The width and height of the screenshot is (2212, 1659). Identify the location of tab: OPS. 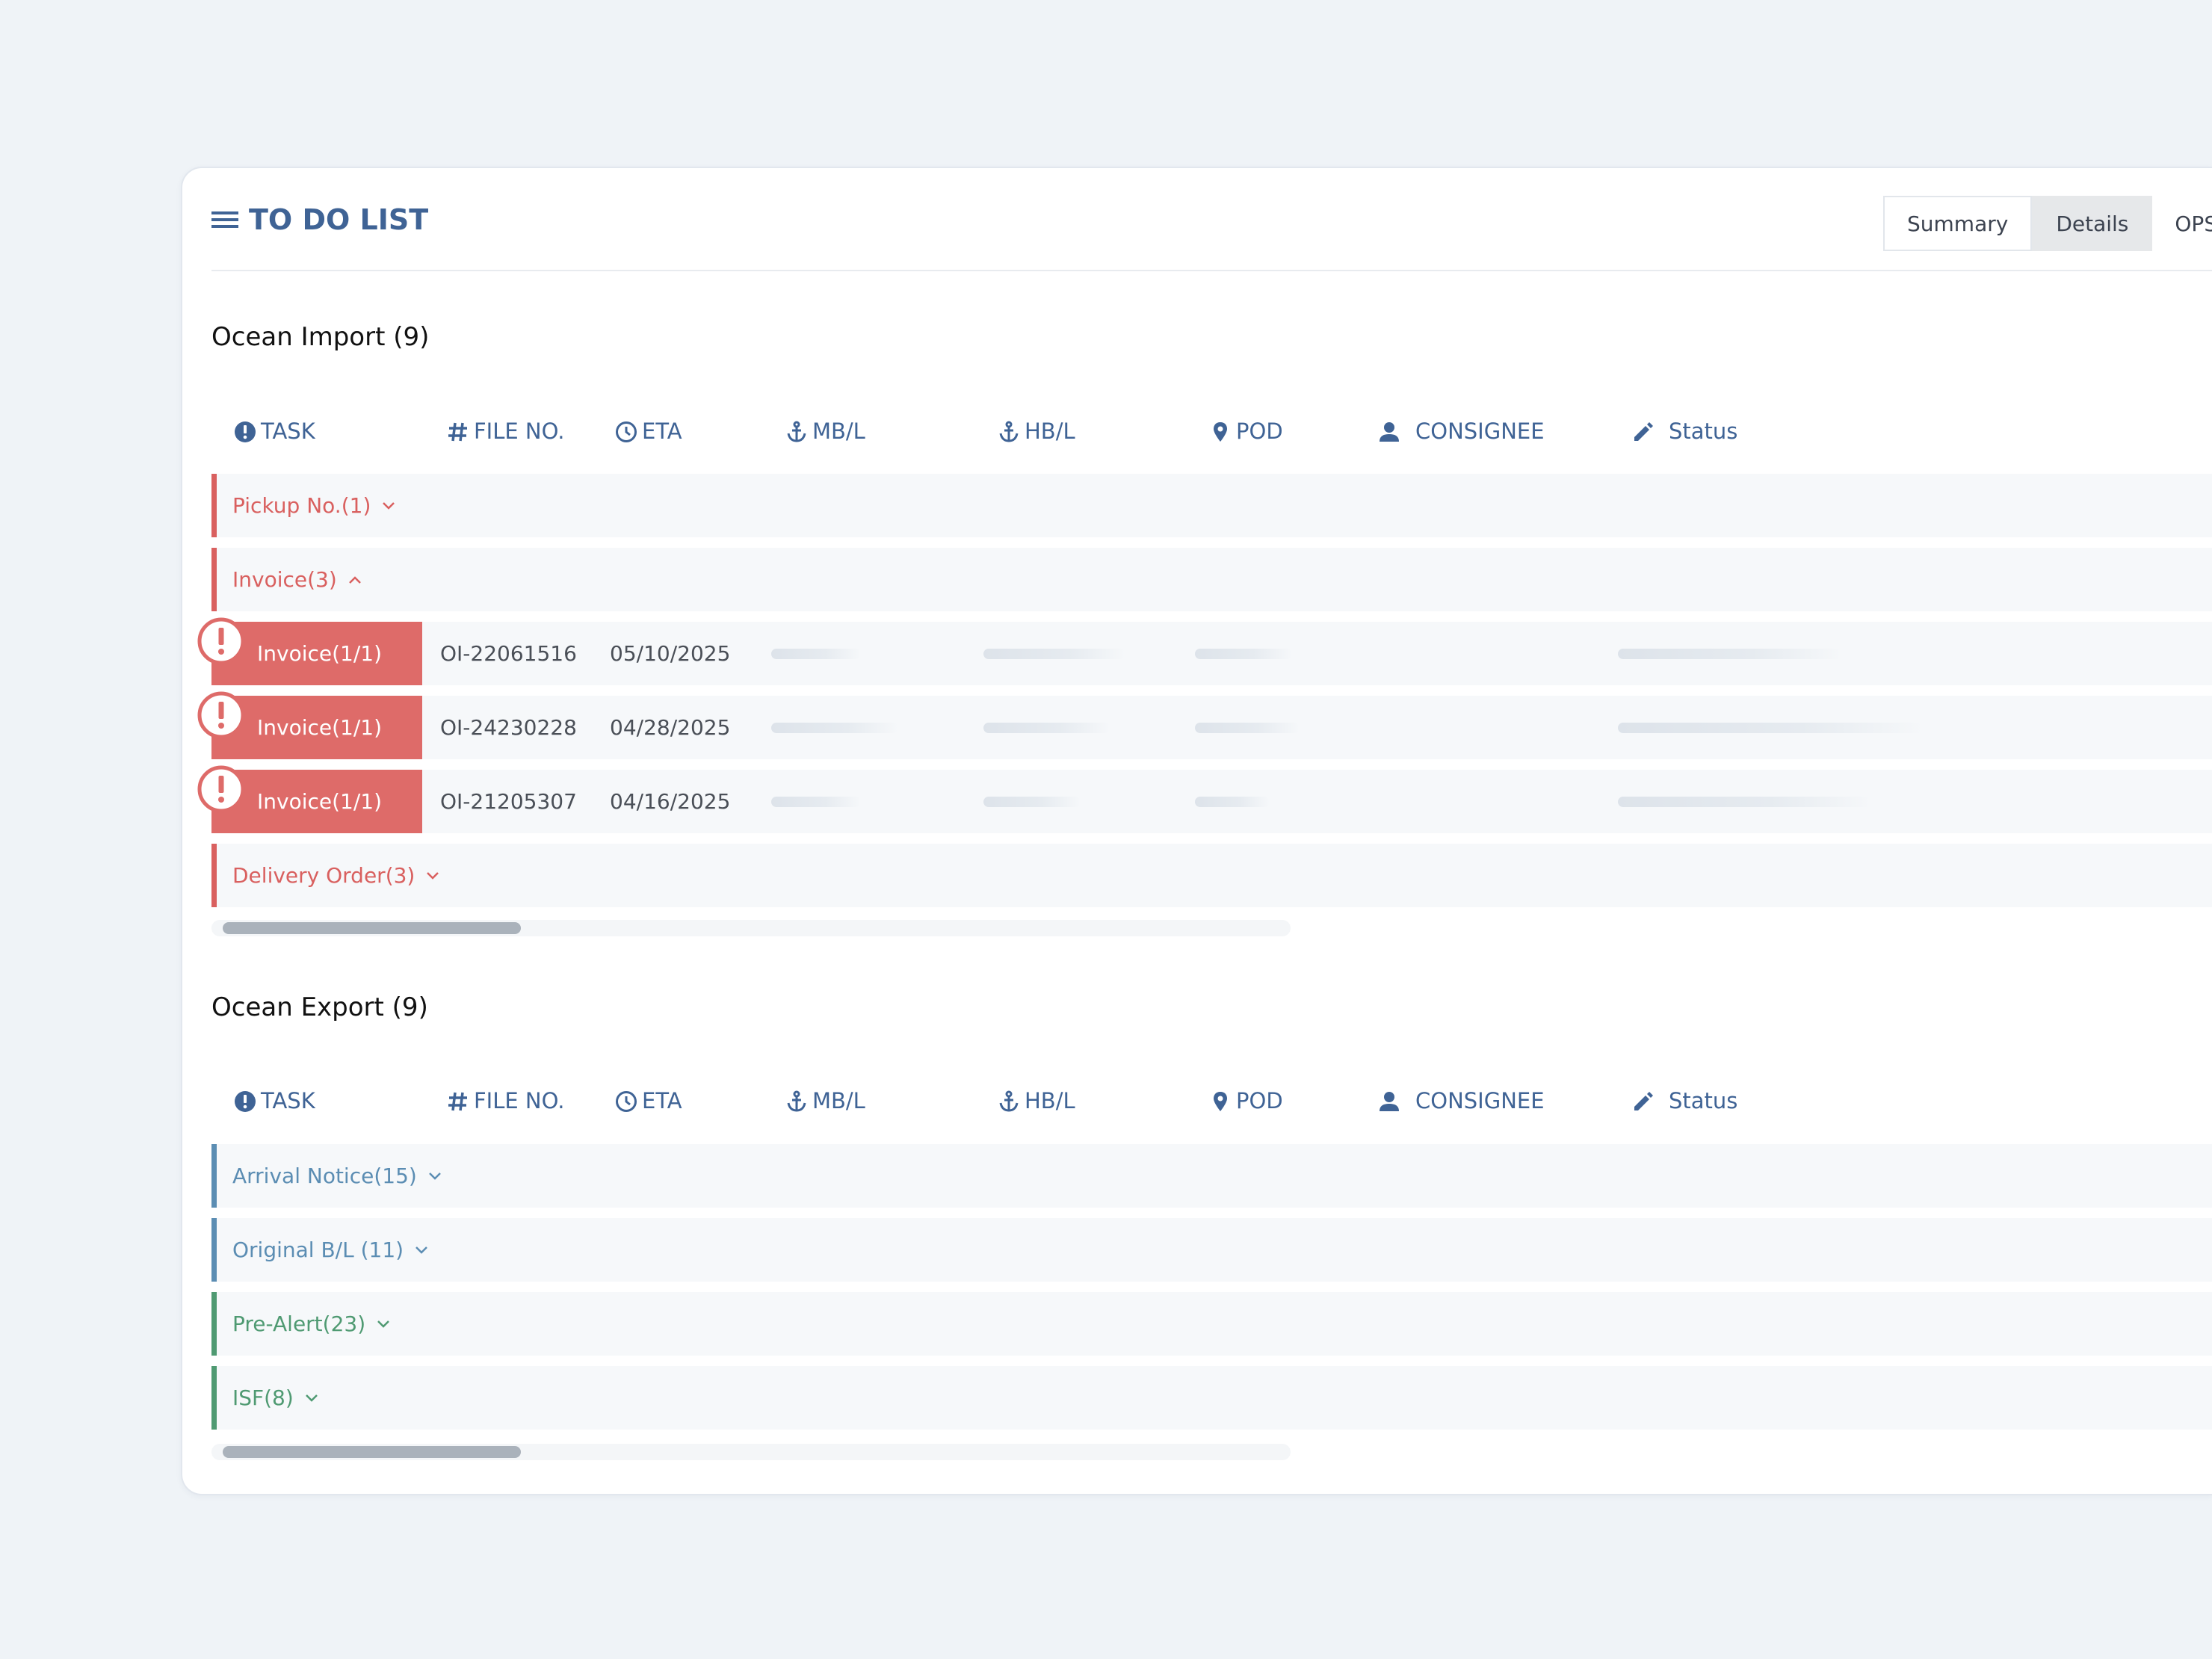
(2193, 223).